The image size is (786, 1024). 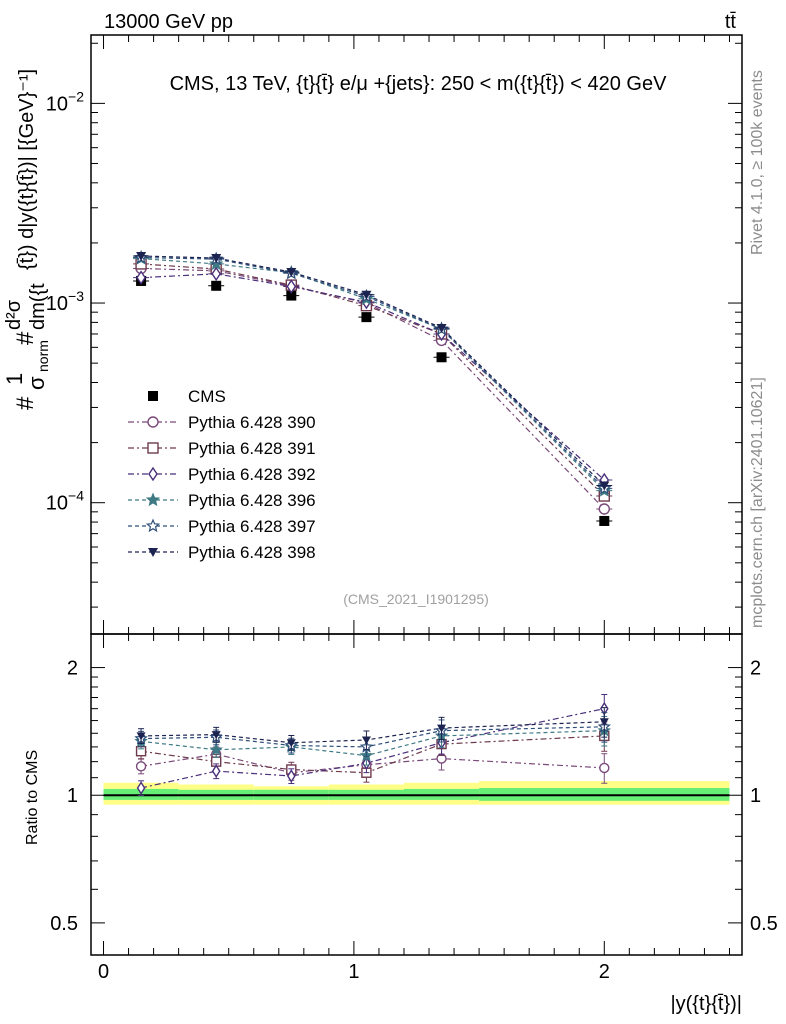 I want to click on ratio-series, so click(x=373, y=745).